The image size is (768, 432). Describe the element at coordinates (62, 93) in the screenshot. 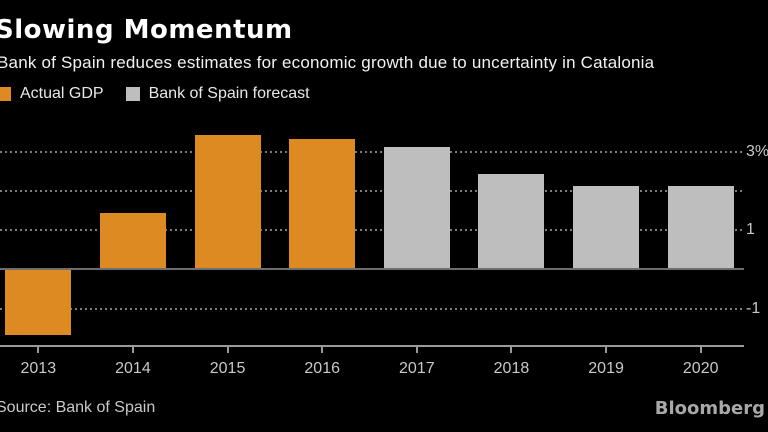

I see `legend-label: Actual GDP` at that location.